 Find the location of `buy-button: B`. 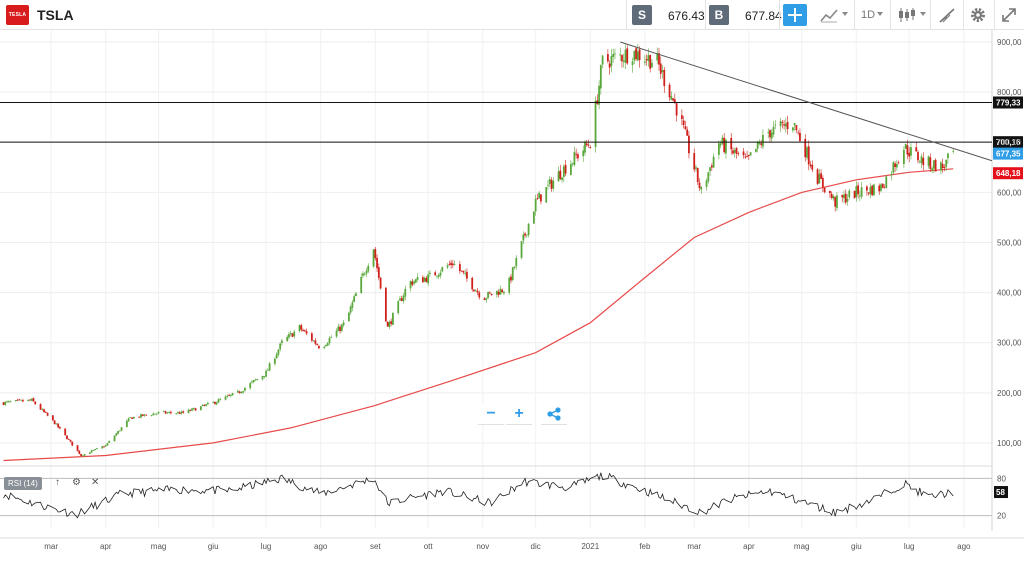

buy-button: B is located at coordinates (719, 15).